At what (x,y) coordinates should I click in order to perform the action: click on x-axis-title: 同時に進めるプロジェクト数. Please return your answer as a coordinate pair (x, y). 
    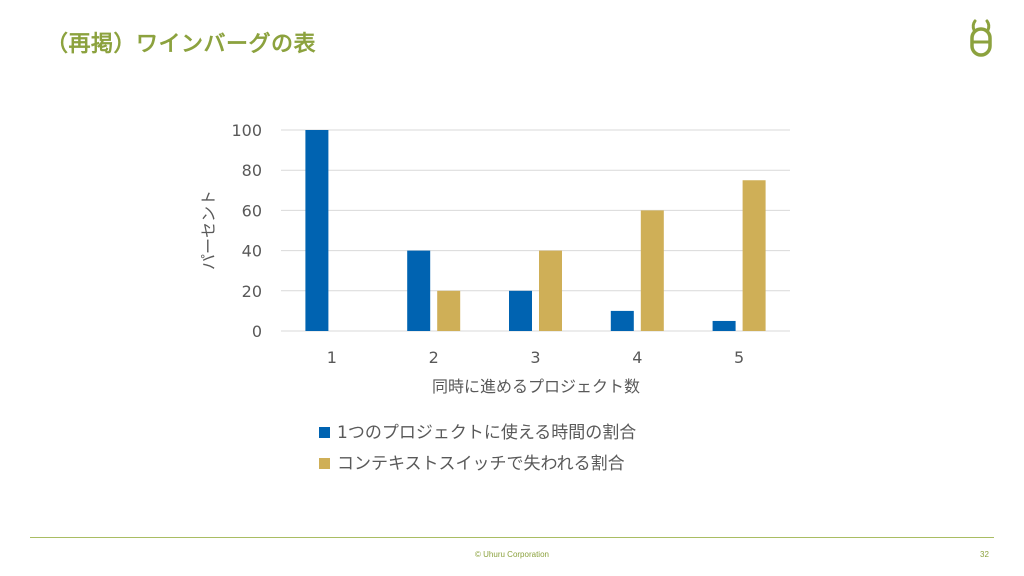
    Looking at the image, I should click on (536, 386).